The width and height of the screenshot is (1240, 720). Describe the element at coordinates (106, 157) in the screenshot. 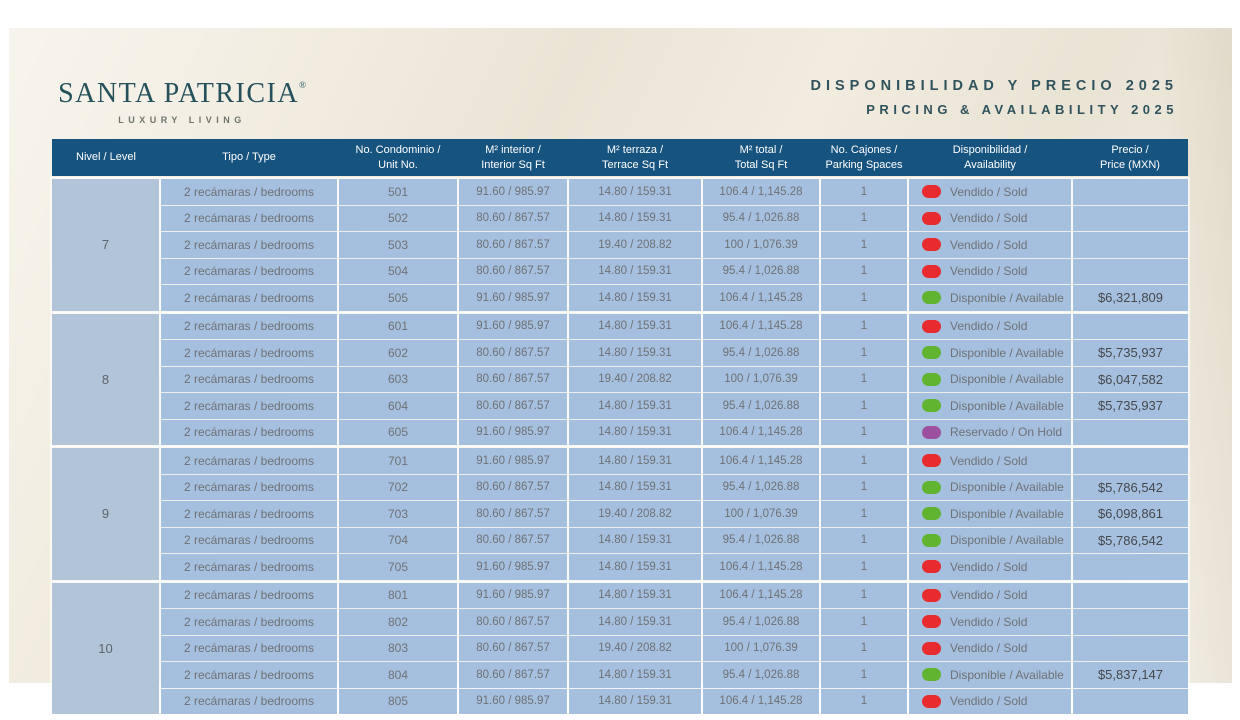

I see `col-header-level: Nivel / Level` at that location.